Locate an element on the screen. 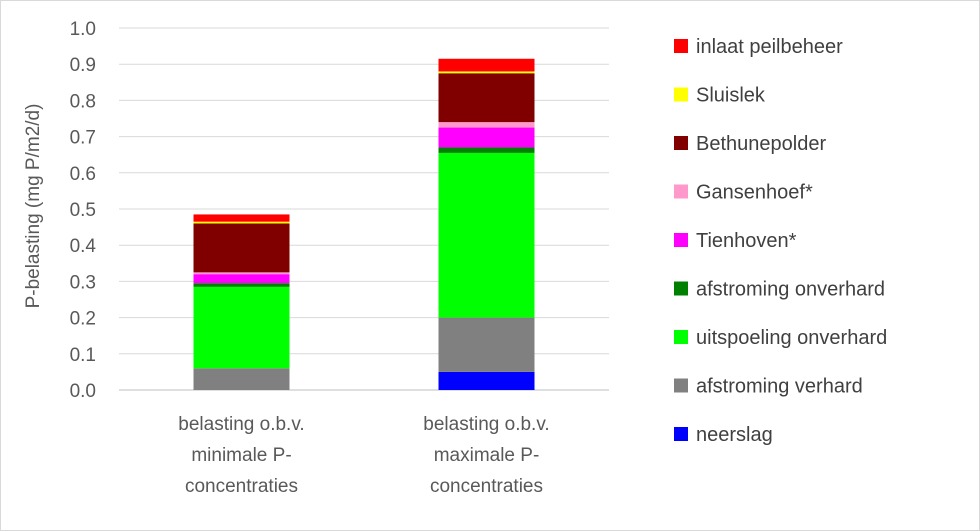 This screenshot has width=980, height=531. legend-label: neerslag is located at coordinates (734, 435).